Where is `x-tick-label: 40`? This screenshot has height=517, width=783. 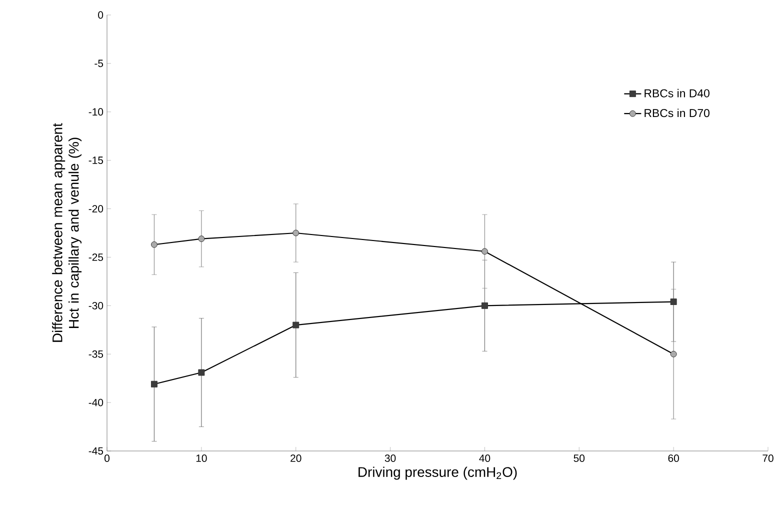 x-tick-label: 40 is located at coordinates (484, 458).